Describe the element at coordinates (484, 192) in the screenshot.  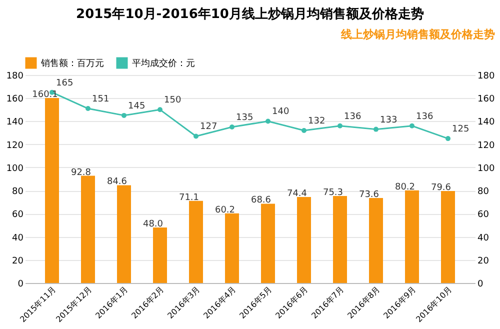
I see `y2-tick-label: 80` at that location.